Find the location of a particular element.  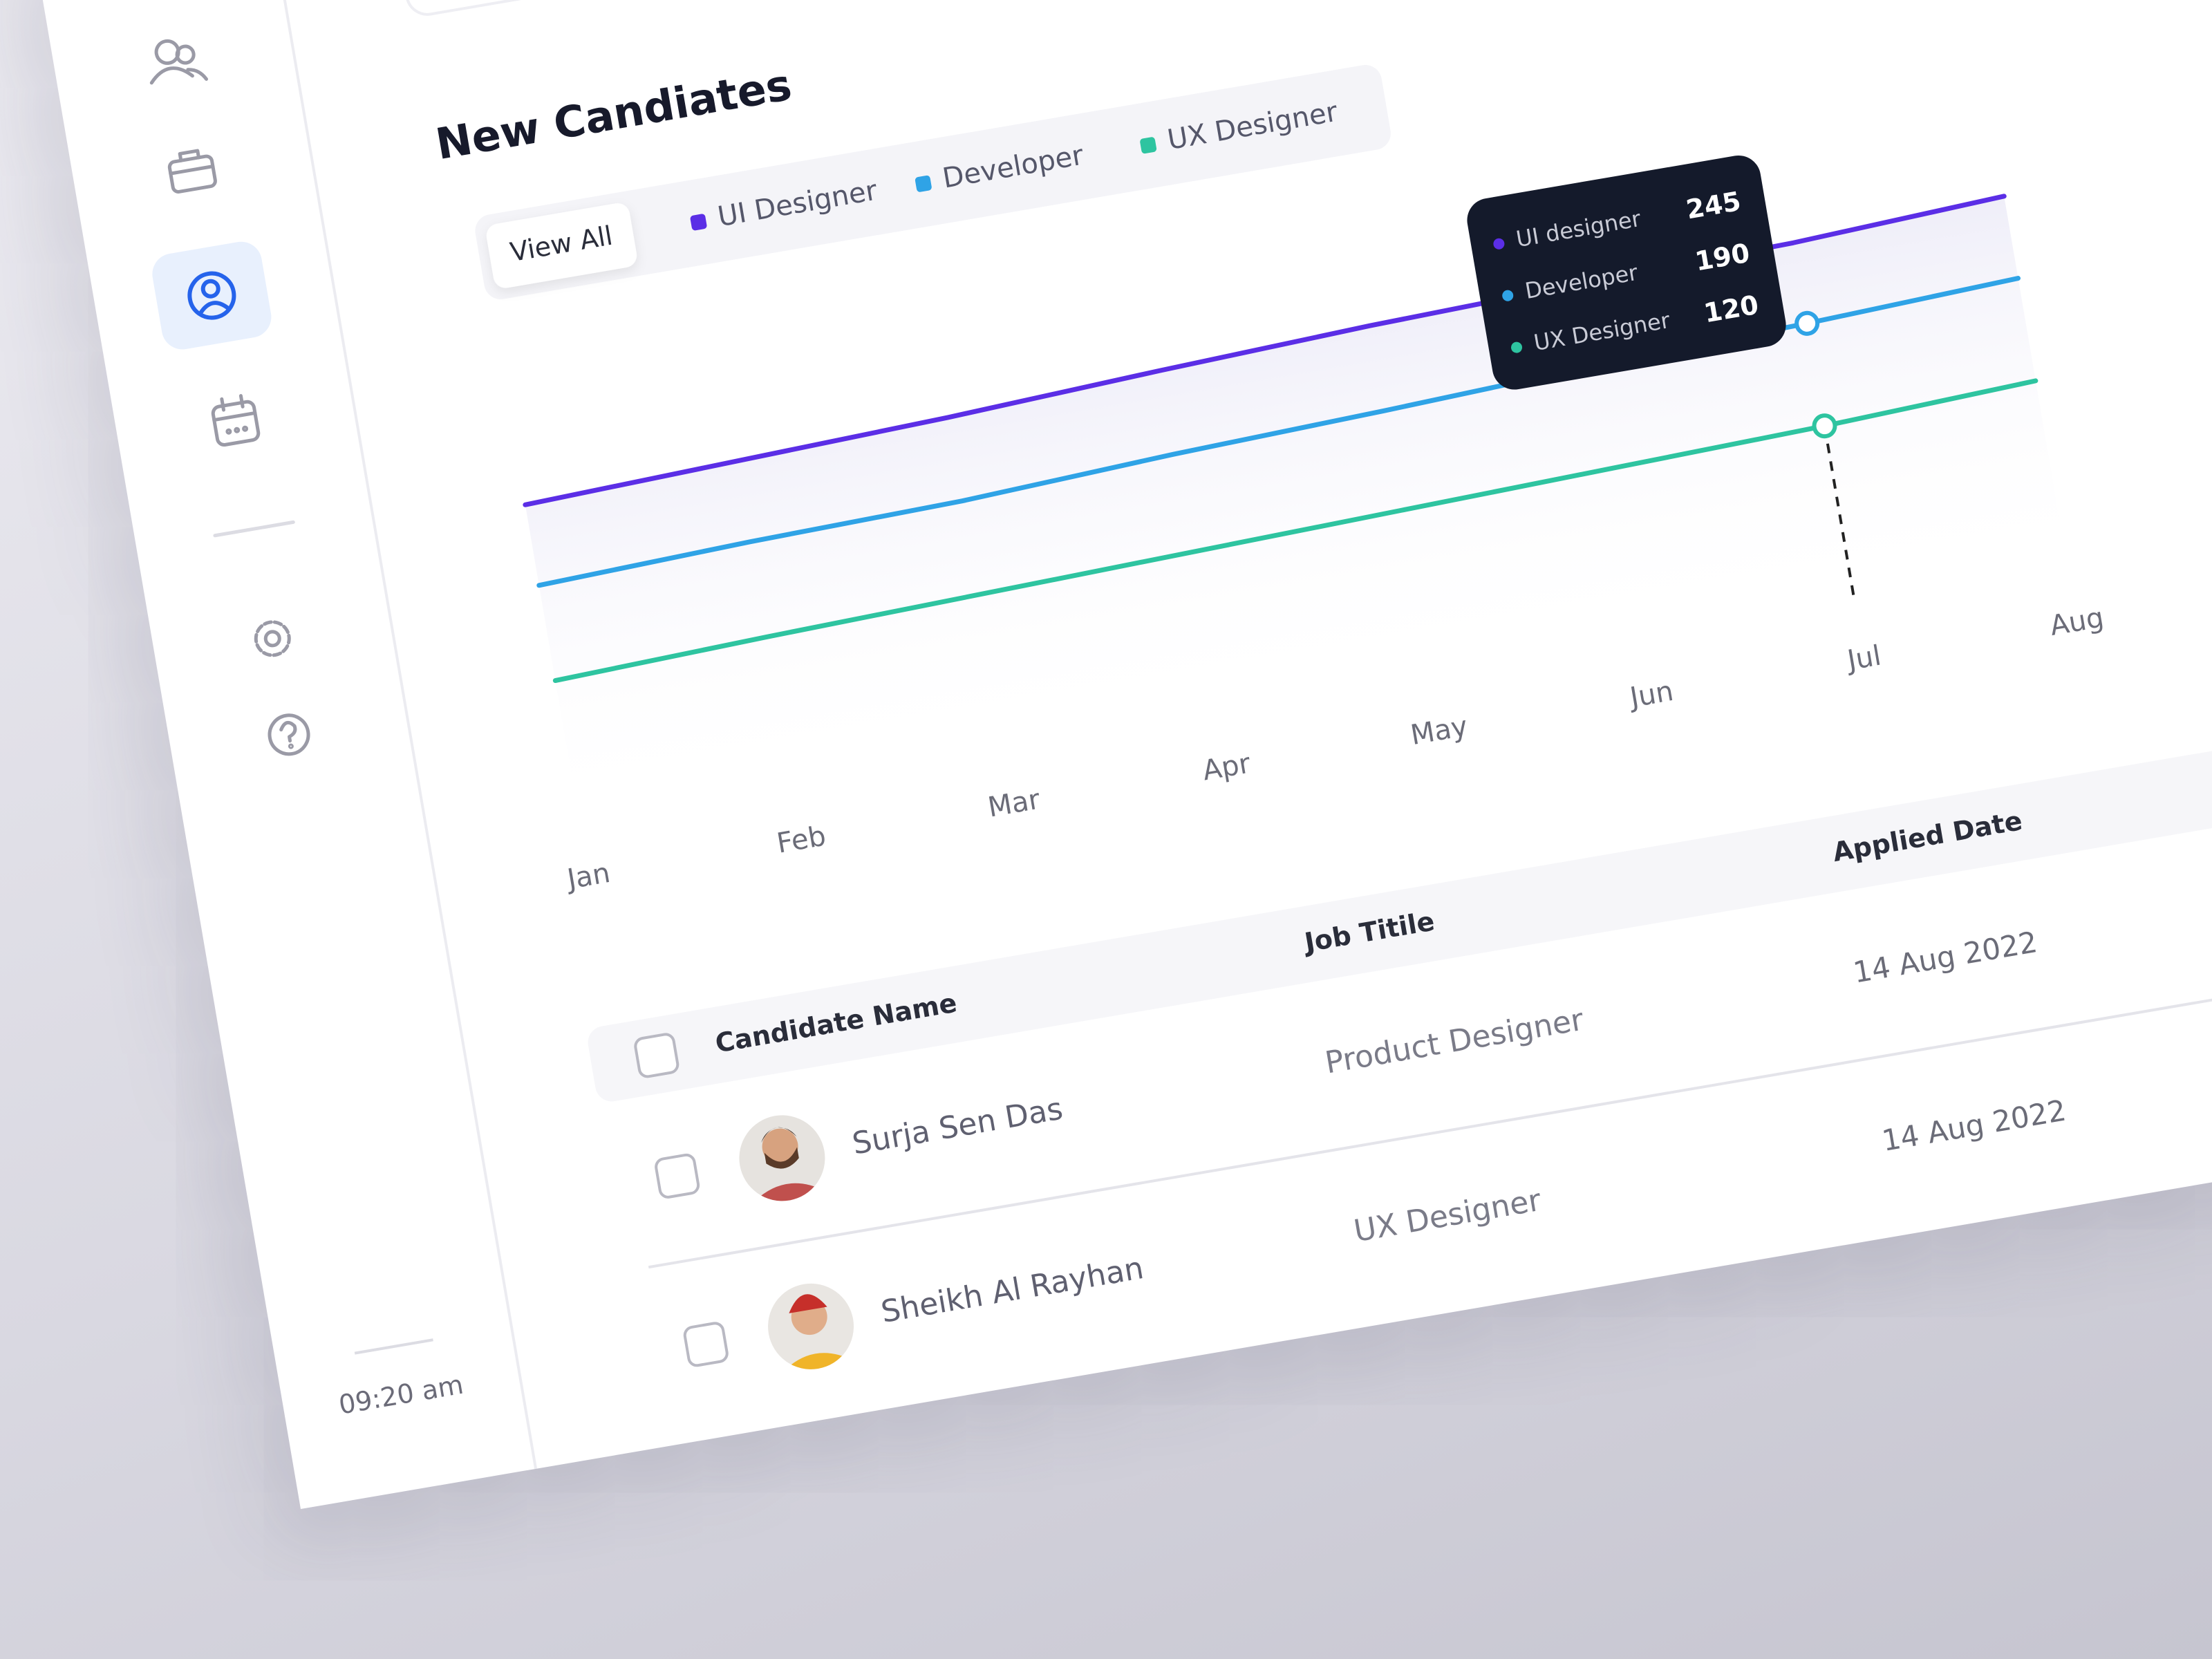

hover-guide is located at coordinates (1839, 513).